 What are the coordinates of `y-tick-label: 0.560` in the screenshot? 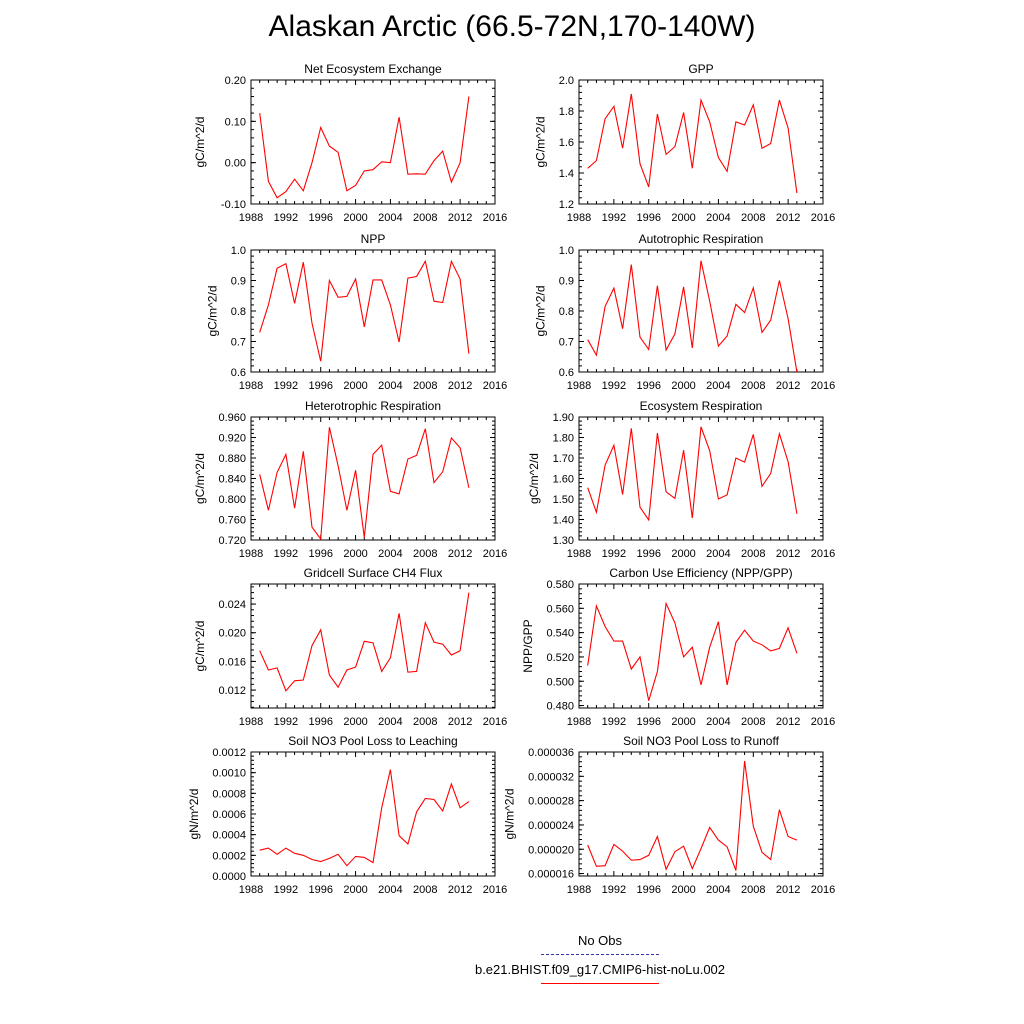 It's located at (560, 609).